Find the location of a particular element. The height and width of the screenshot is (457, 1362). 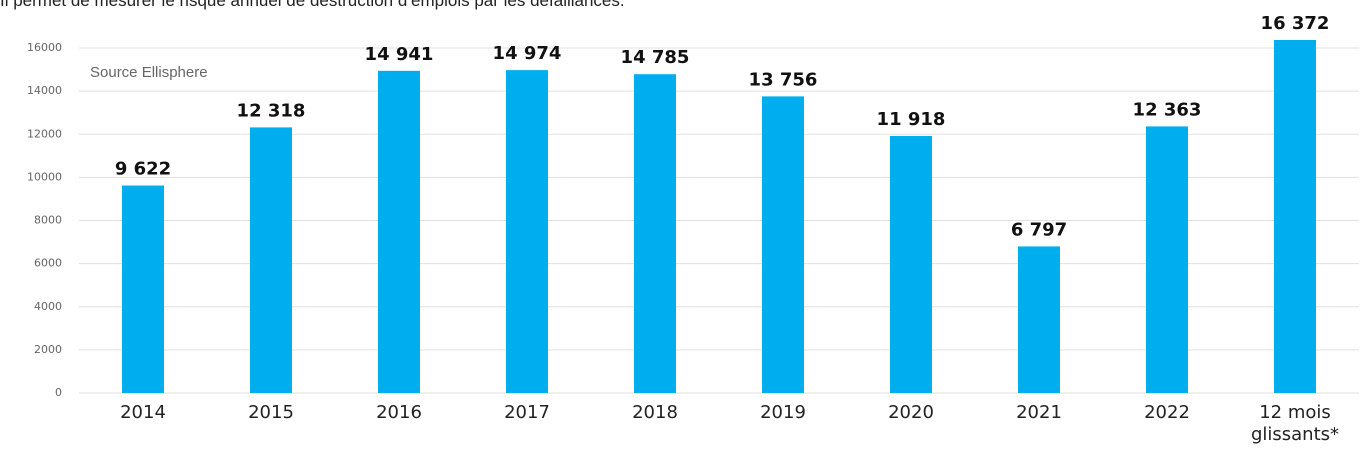

y-tick-label: 16000 is located at coordinates (44, 47).